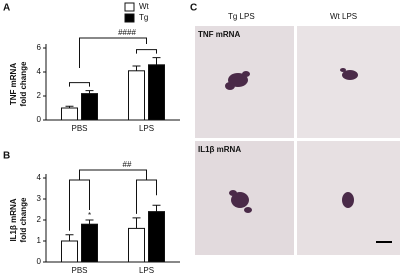 Image resolution: width=400 pixels, height=277 pixels. I want to click on panel-label: B, so click(6, 156).